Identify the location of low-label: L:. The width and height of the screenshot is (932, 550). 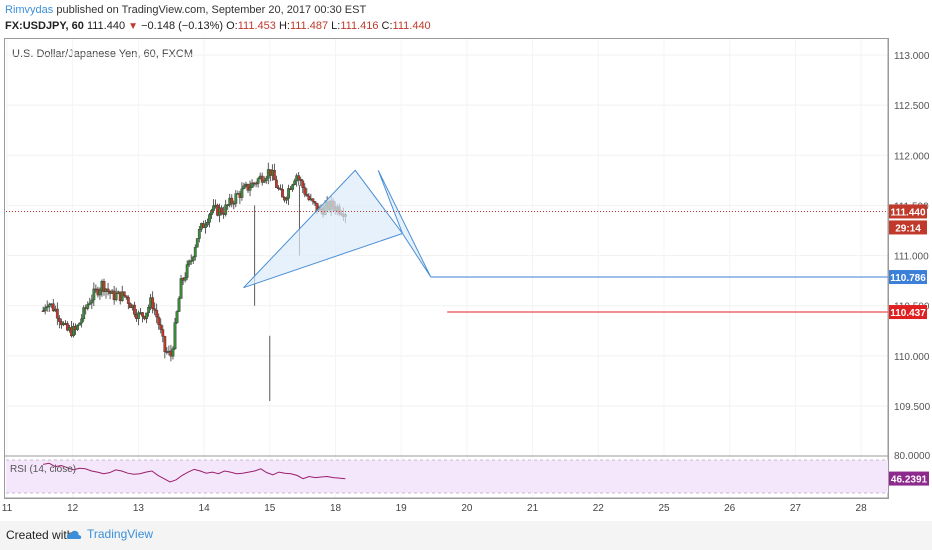
(336, 26).